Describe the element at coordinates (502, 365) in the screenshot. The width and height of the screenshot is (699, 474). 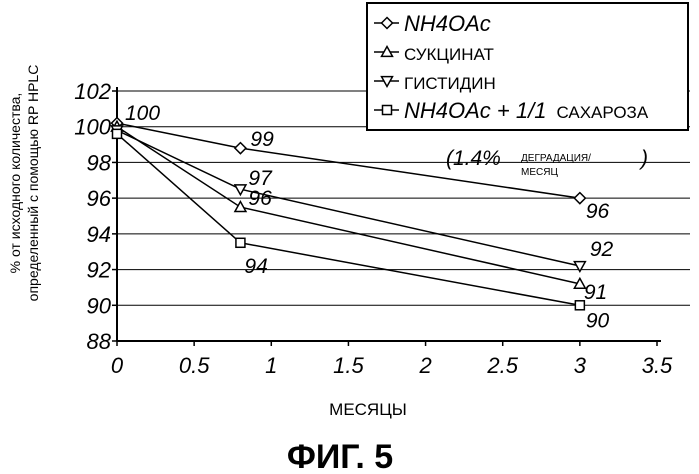
I see `x-tick-label: 2.5` at that location.